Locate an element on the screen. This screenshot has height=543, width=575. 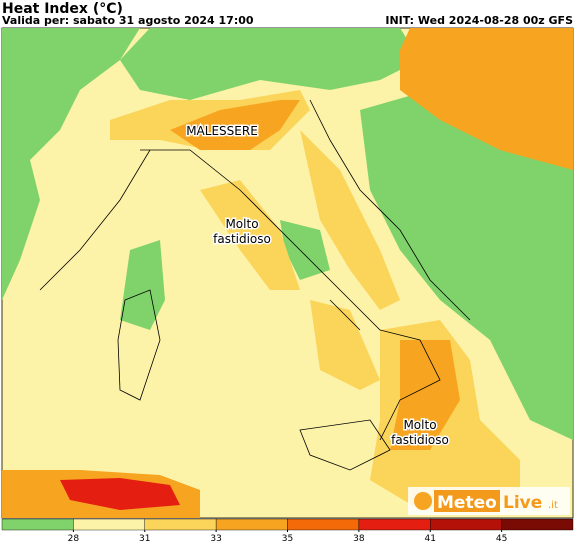
colorbar-tick-label: 31 is located at coordinates (144, 538).